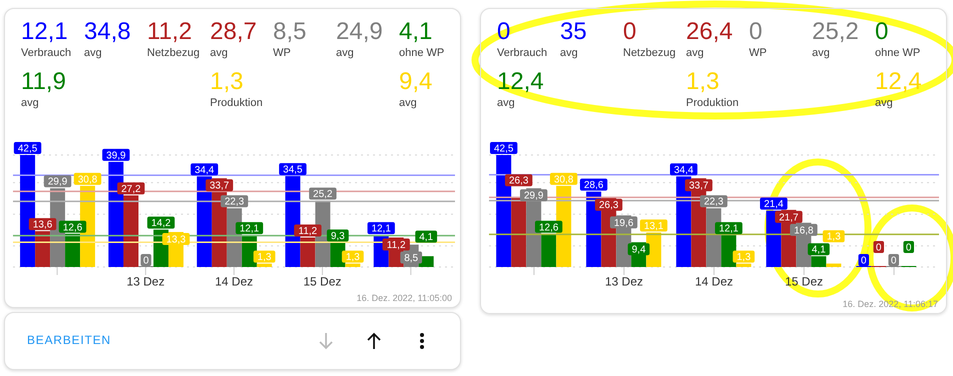 This screenshot has width=953, height=376. I want to click on data-label: 34,5, so click(293, 170).